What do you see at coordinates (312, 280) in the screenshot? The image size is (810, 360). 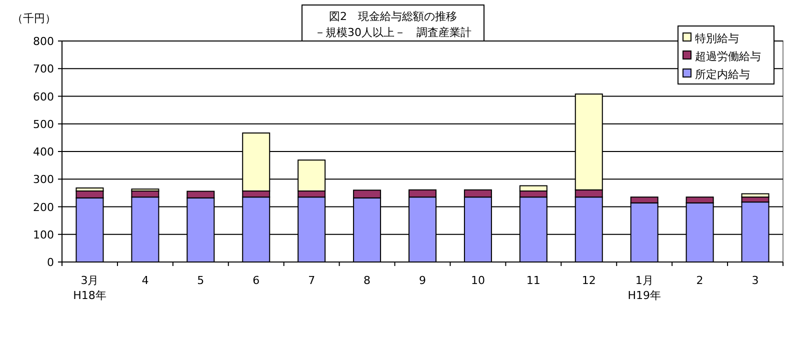 I see `x-tick-label: 7` at bounding box center [312, 280].